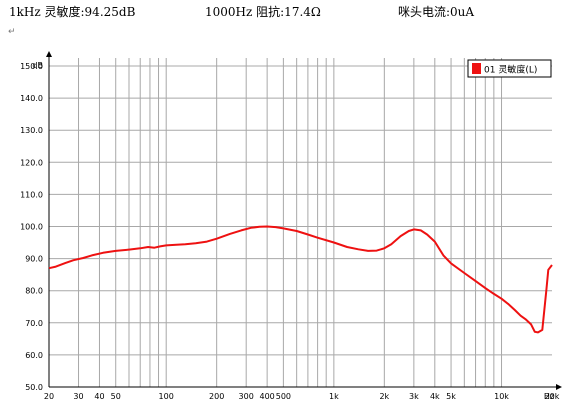  What do you see at coordinates (34, 355) in the screenshot?
I see `y-tick-label: 60.0` at bounding box center [34, 355].